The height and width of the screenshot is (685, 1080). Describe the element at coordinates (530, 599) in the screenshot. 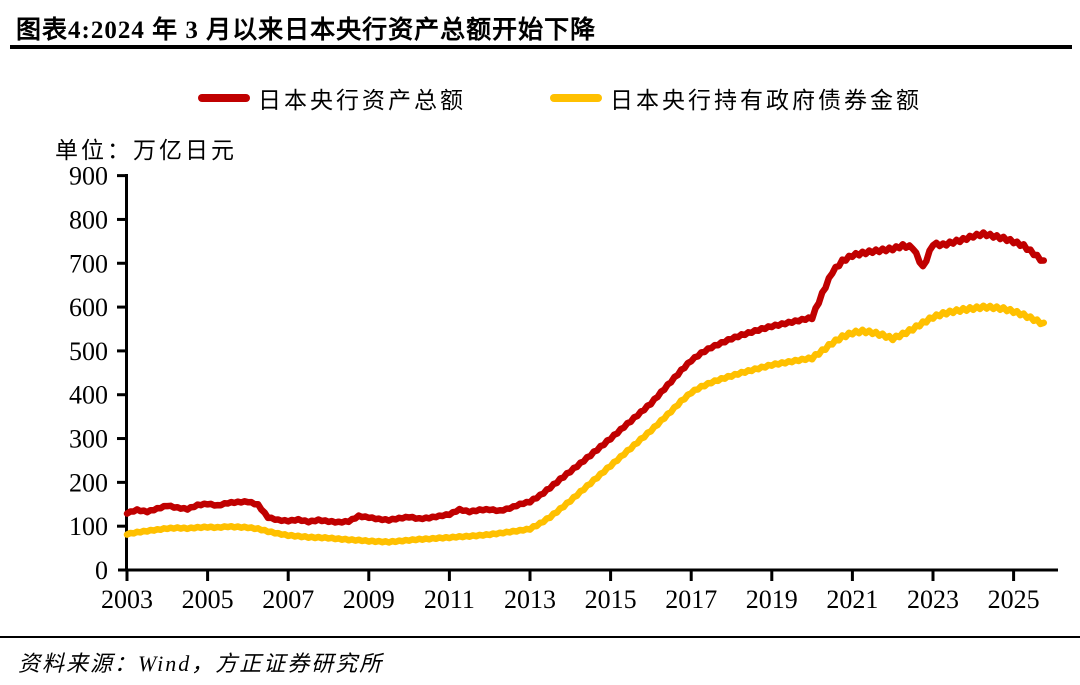

I see `x-tick-label: 2013` at that location.